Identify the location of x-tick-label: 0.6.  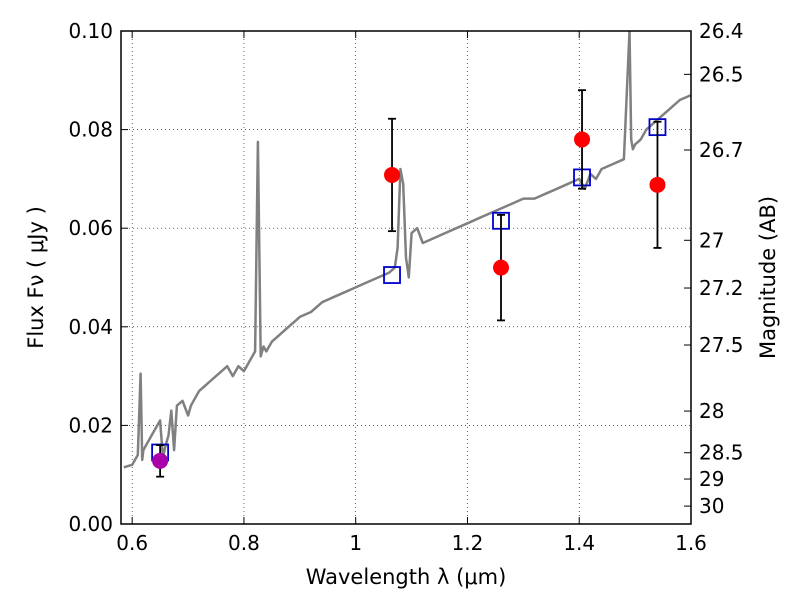
(132, 543).